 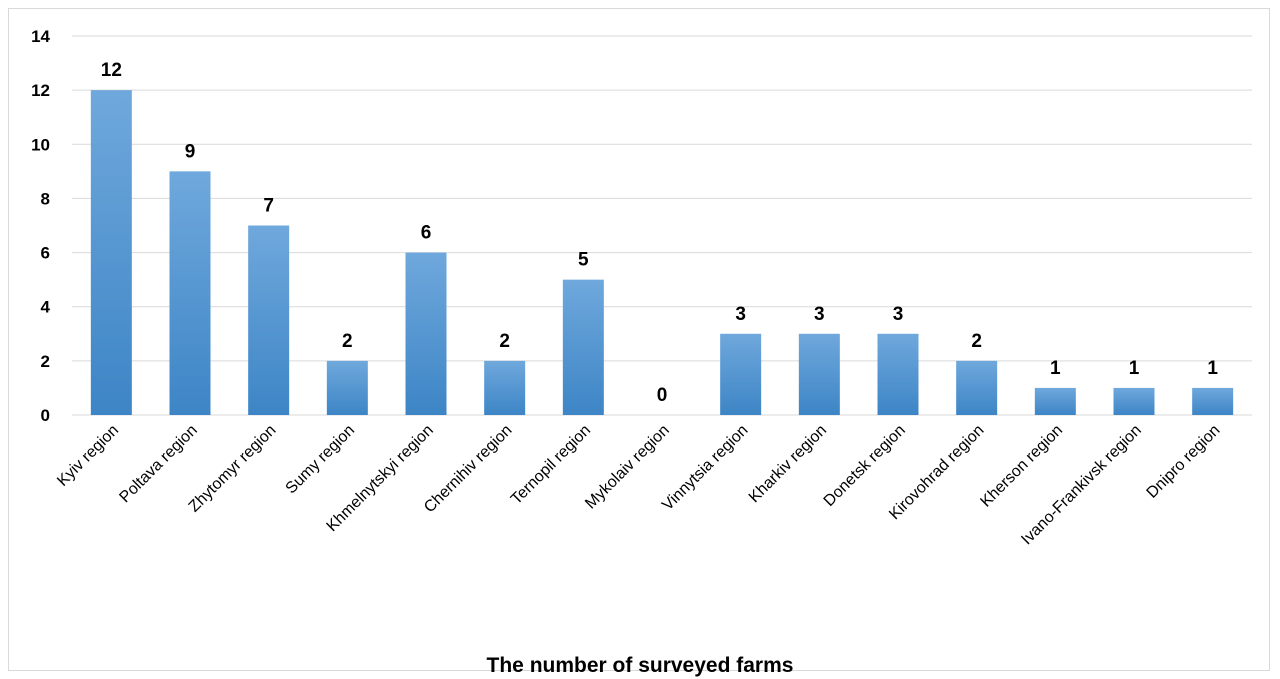 I want to click on y-tick-label: 6, so click(x=45, y=253).